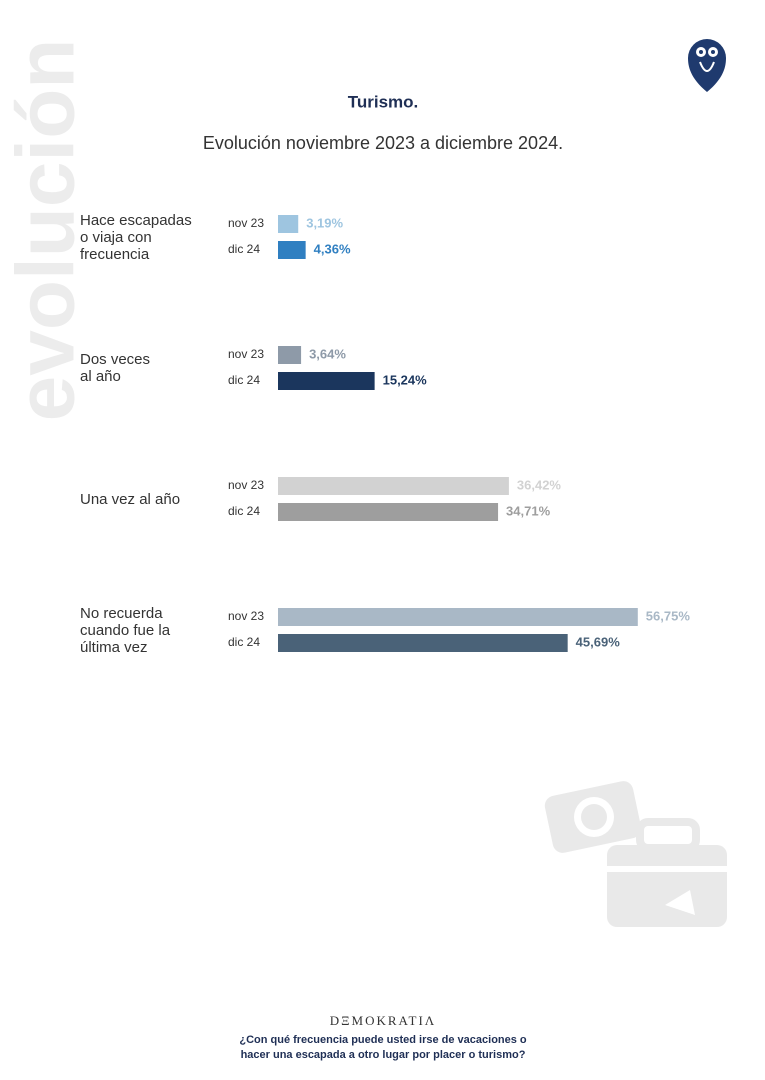 The width and height of the screenshot is (765, 1080). What do you see at coordinates (136, 237) in the screenshot?
I see `category-label: Hace escapadas o viaja con frecuencia` at bounding box center [136, 237].